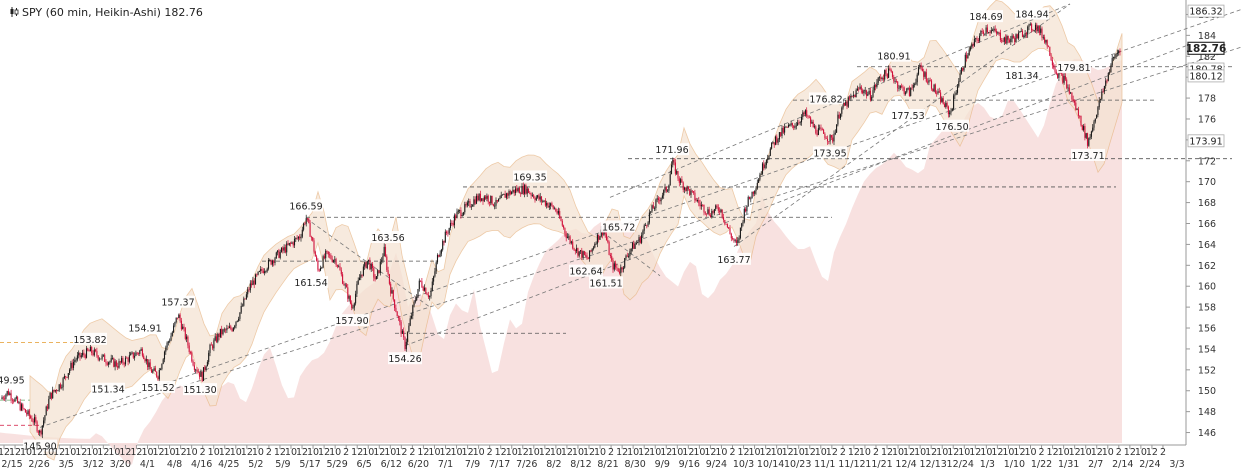  What do you see at coordinates (157, 388) in the screenshot?
I see `price-annotation: 151.52` at bounding box center [157, 388].